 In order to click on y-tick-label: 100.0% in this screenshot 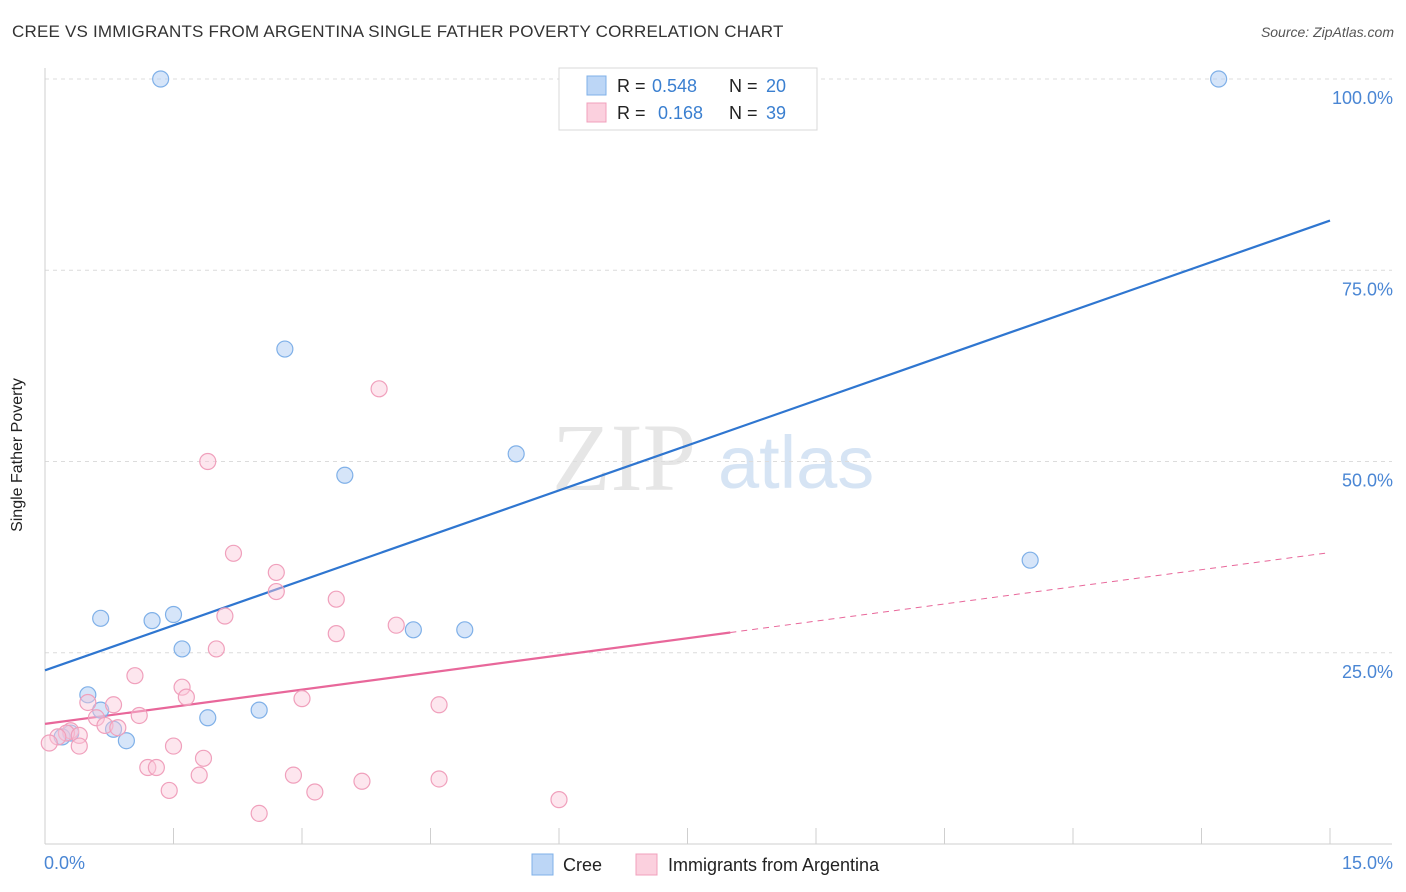, I will do `click(1362, 98)`.